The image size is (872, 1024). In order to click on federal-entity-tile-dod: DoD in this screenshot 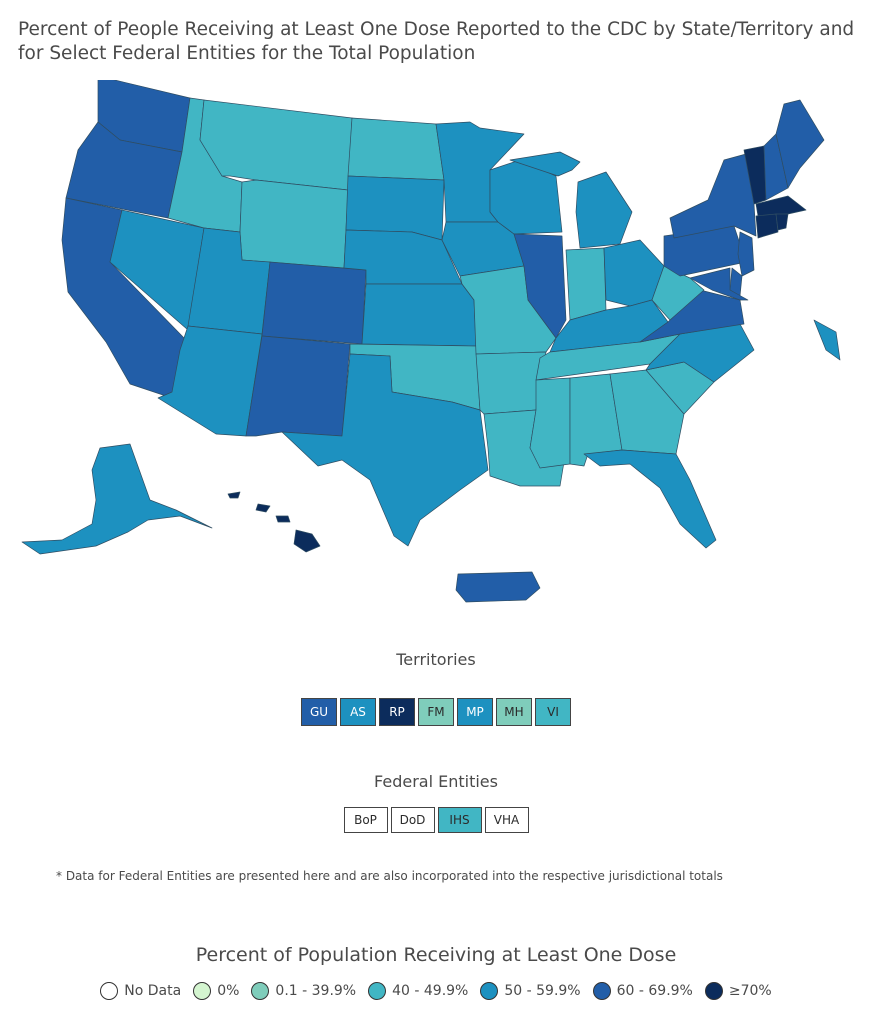, I will do `click(412, 820)`.